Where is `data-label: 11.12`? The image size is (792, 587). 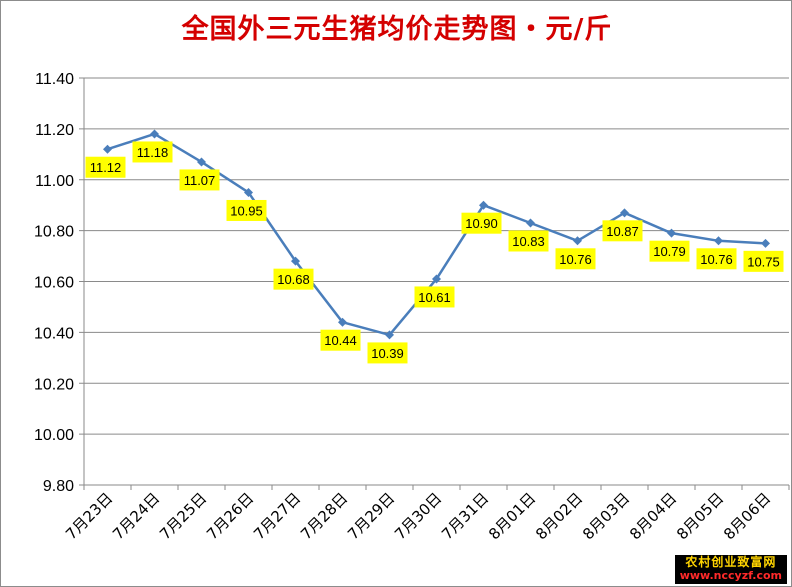
data-label: 11.12 is located at coordinates (106, 167).